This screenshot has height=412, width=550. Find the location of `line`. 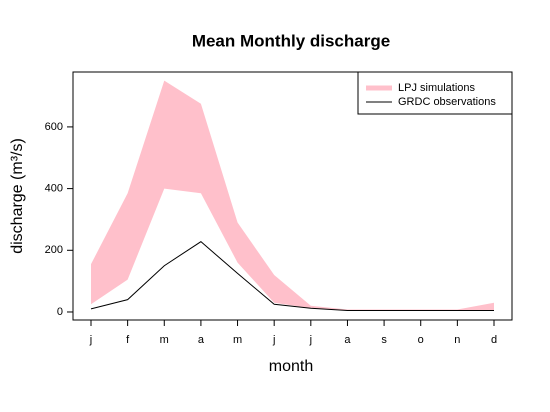

line is located at coordinates (292, 276).